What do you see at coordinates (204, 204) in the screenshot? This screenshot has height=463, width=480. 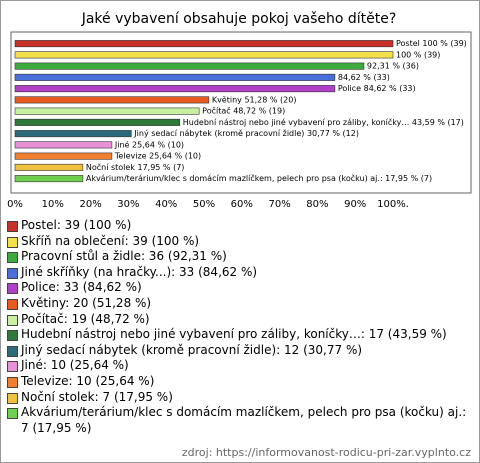 I see `x-tick-label: 50%` at bounding box center [204, 204].